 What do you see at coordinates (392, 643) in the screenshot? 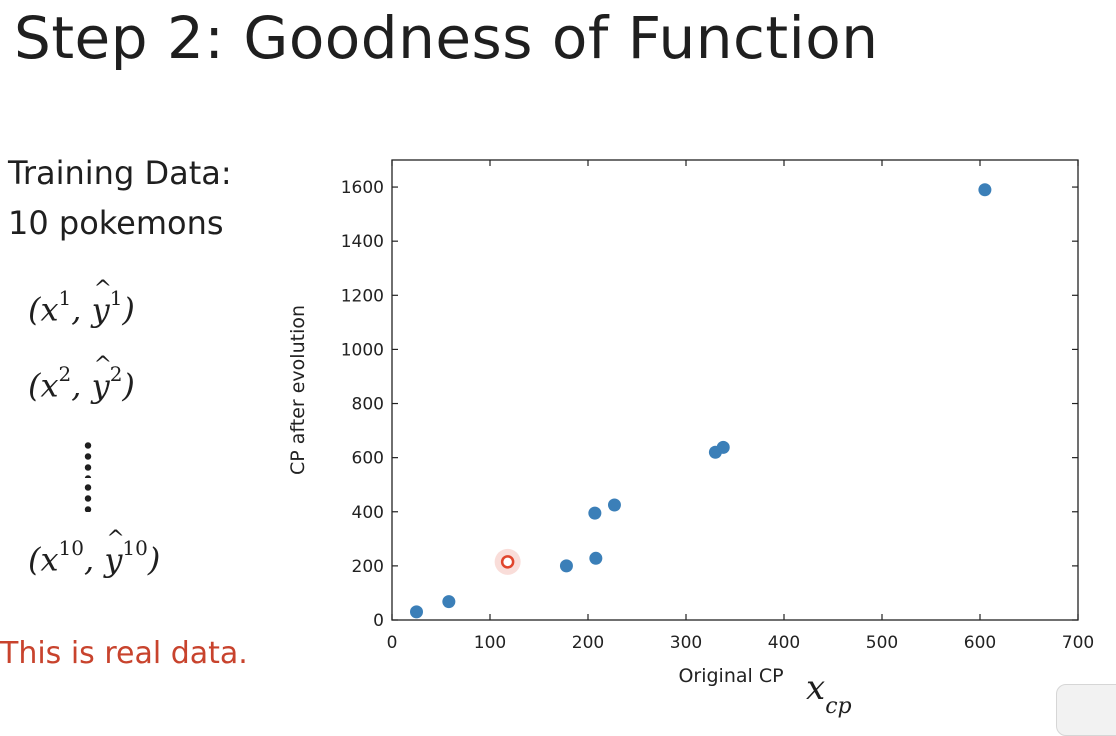
I see `x-tick-label: 0` at bounding box center [392, 643].